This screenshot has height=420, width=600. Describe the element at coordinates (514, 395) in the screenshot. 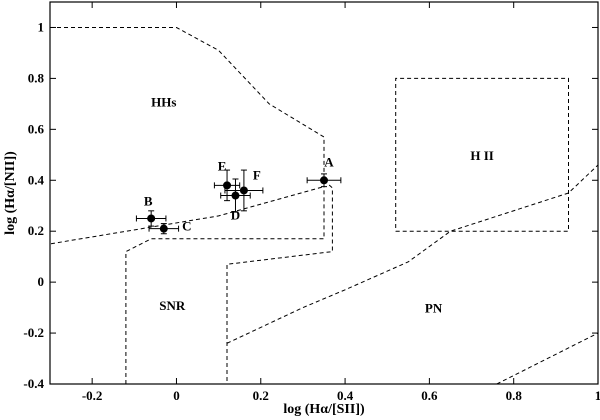

I see `x-tick-label: 0.8` at that location.